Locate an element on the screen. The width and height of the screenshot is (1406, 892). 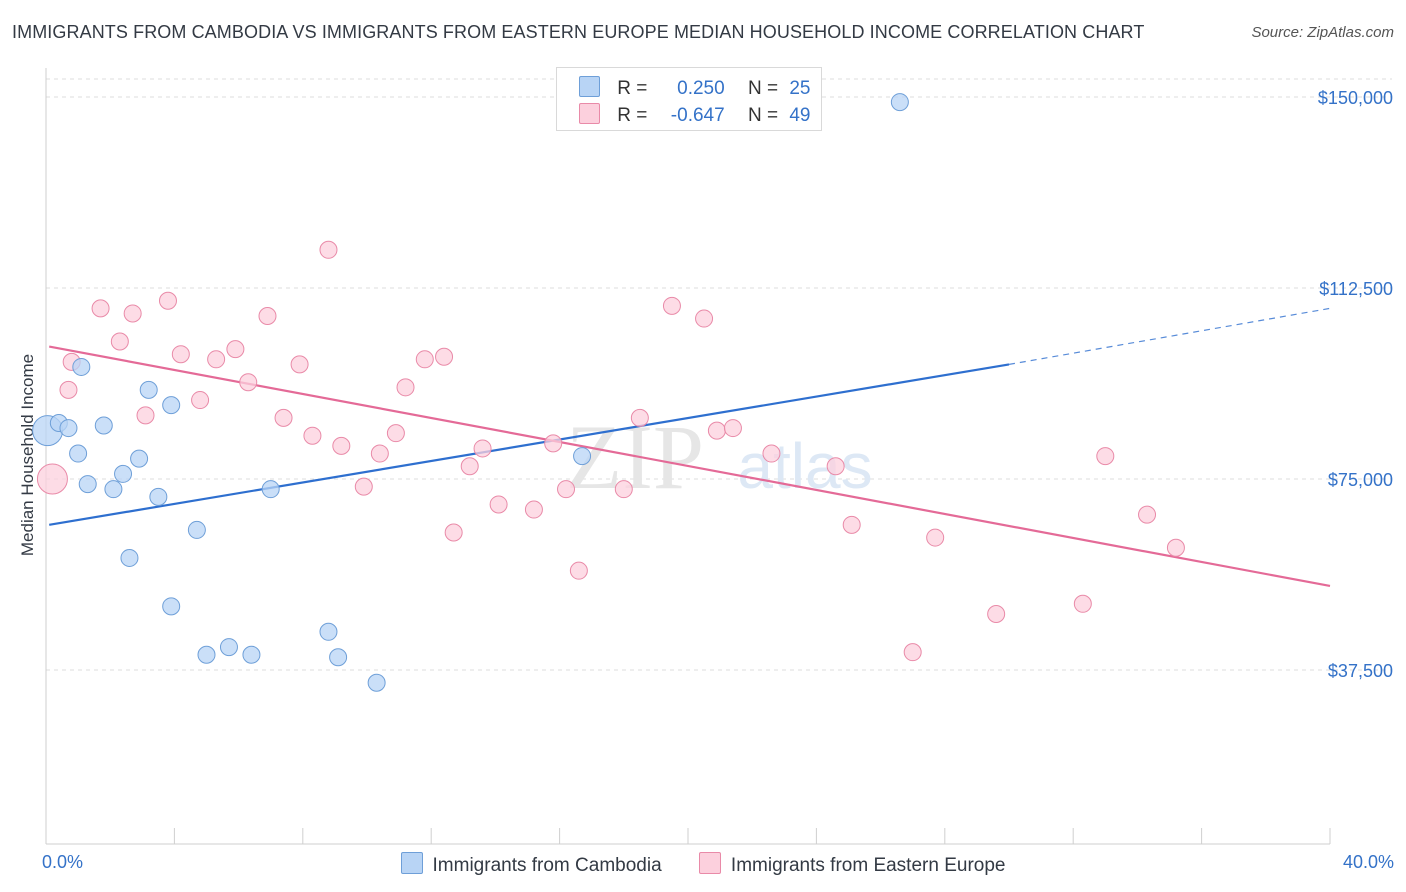
legend-swatch-blue is located at coordinates (589, 86).